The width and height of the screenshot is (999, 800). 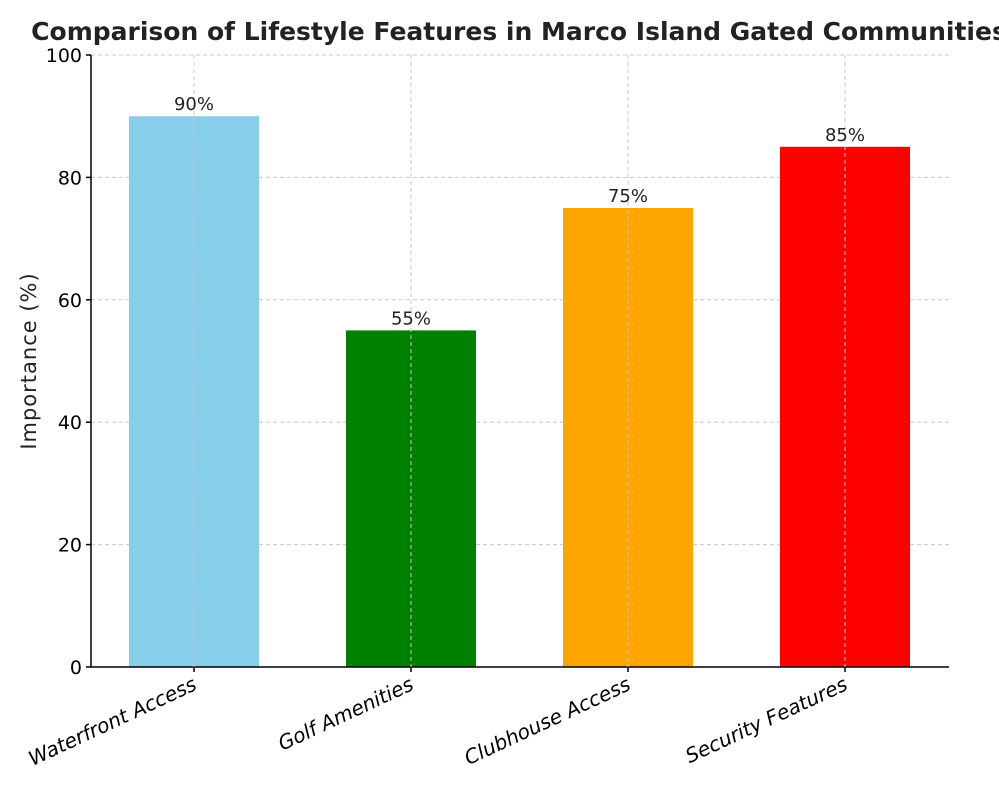 What do you see at coordinates (70, 546) in the screenshot?
I see `y-tick-label: 20` at bounding box center [70, 546].